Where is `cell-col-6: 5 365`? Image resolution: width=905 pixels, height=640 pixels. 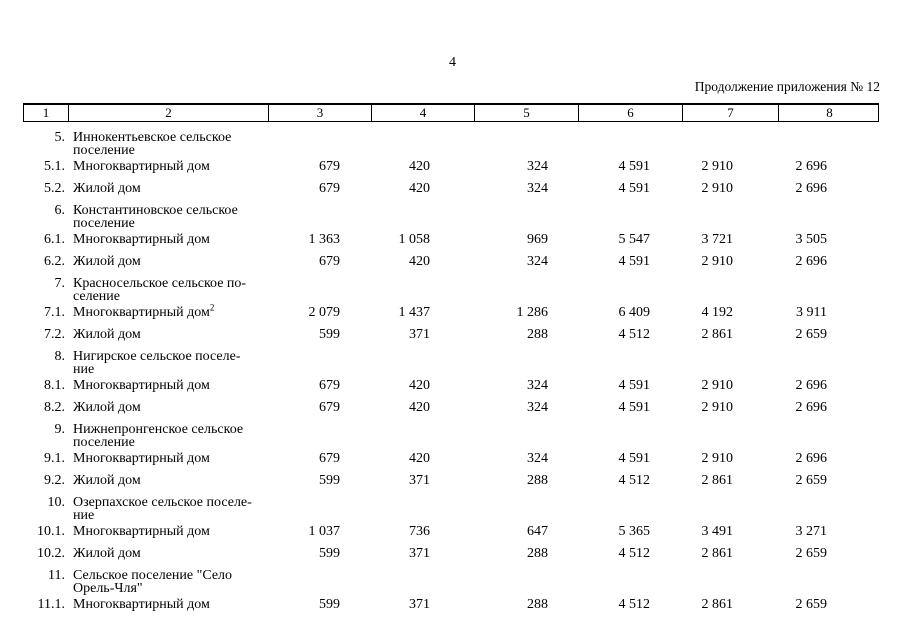 cell-col-6: 5 365 is located at coordinates (634, 531).